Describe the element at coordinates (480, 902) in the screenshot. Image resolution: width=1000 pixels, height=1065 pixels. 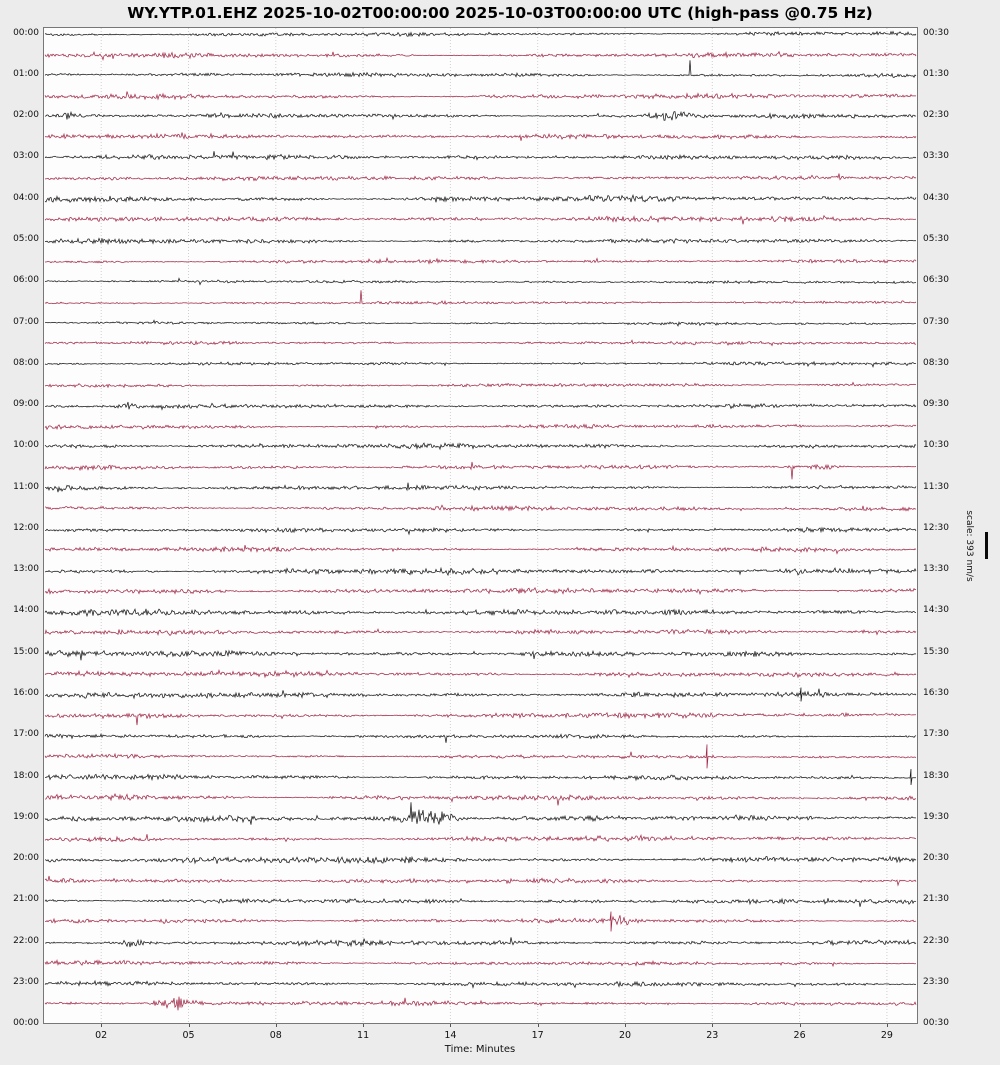
I see `trace-2100-black` at that location.